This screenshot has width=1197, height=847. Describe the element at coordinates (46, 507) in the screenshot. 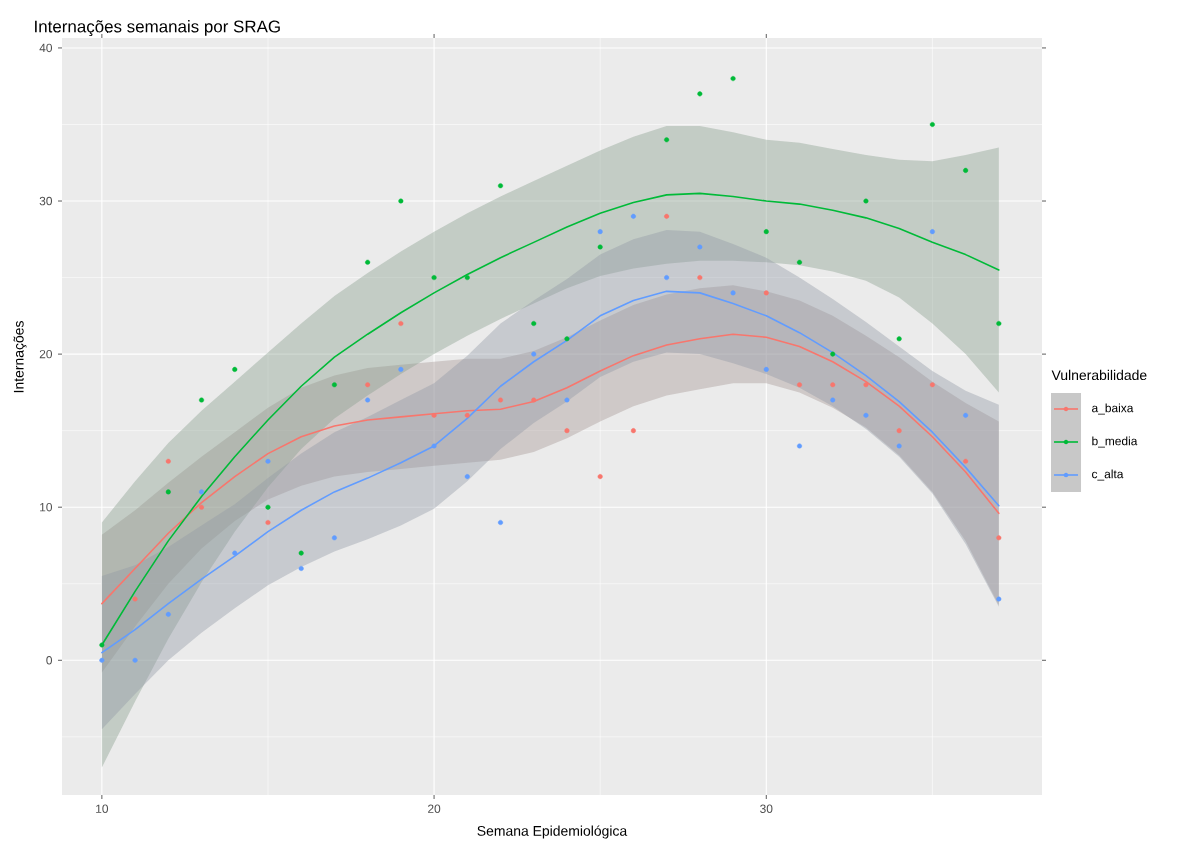

I see `y-tick-label: 10` at that location.